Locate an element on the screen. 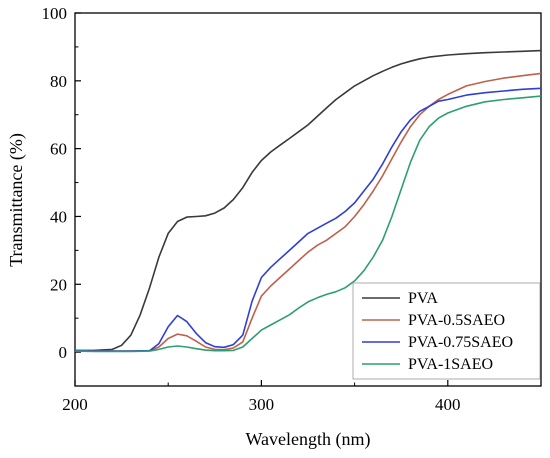  legend-label: PVA-0.5SAEO is located at coordinates (456, 320).